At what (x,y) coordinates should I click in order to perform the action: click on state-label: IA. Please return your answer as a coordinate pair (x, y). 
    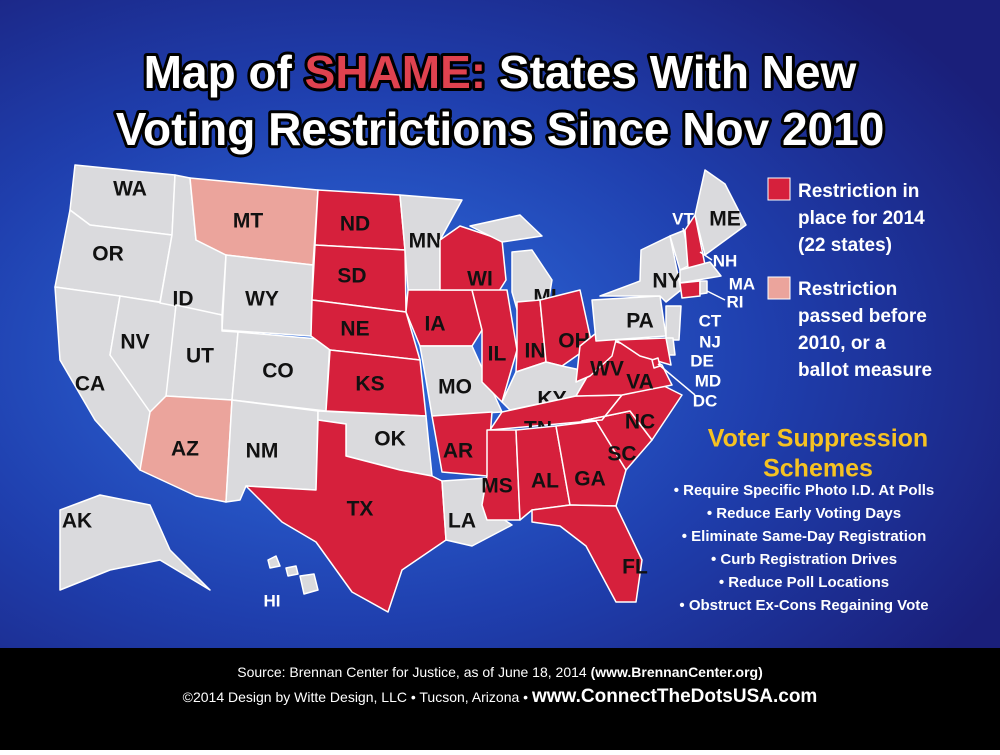
    Looking at the image, I should click on (435, 324).